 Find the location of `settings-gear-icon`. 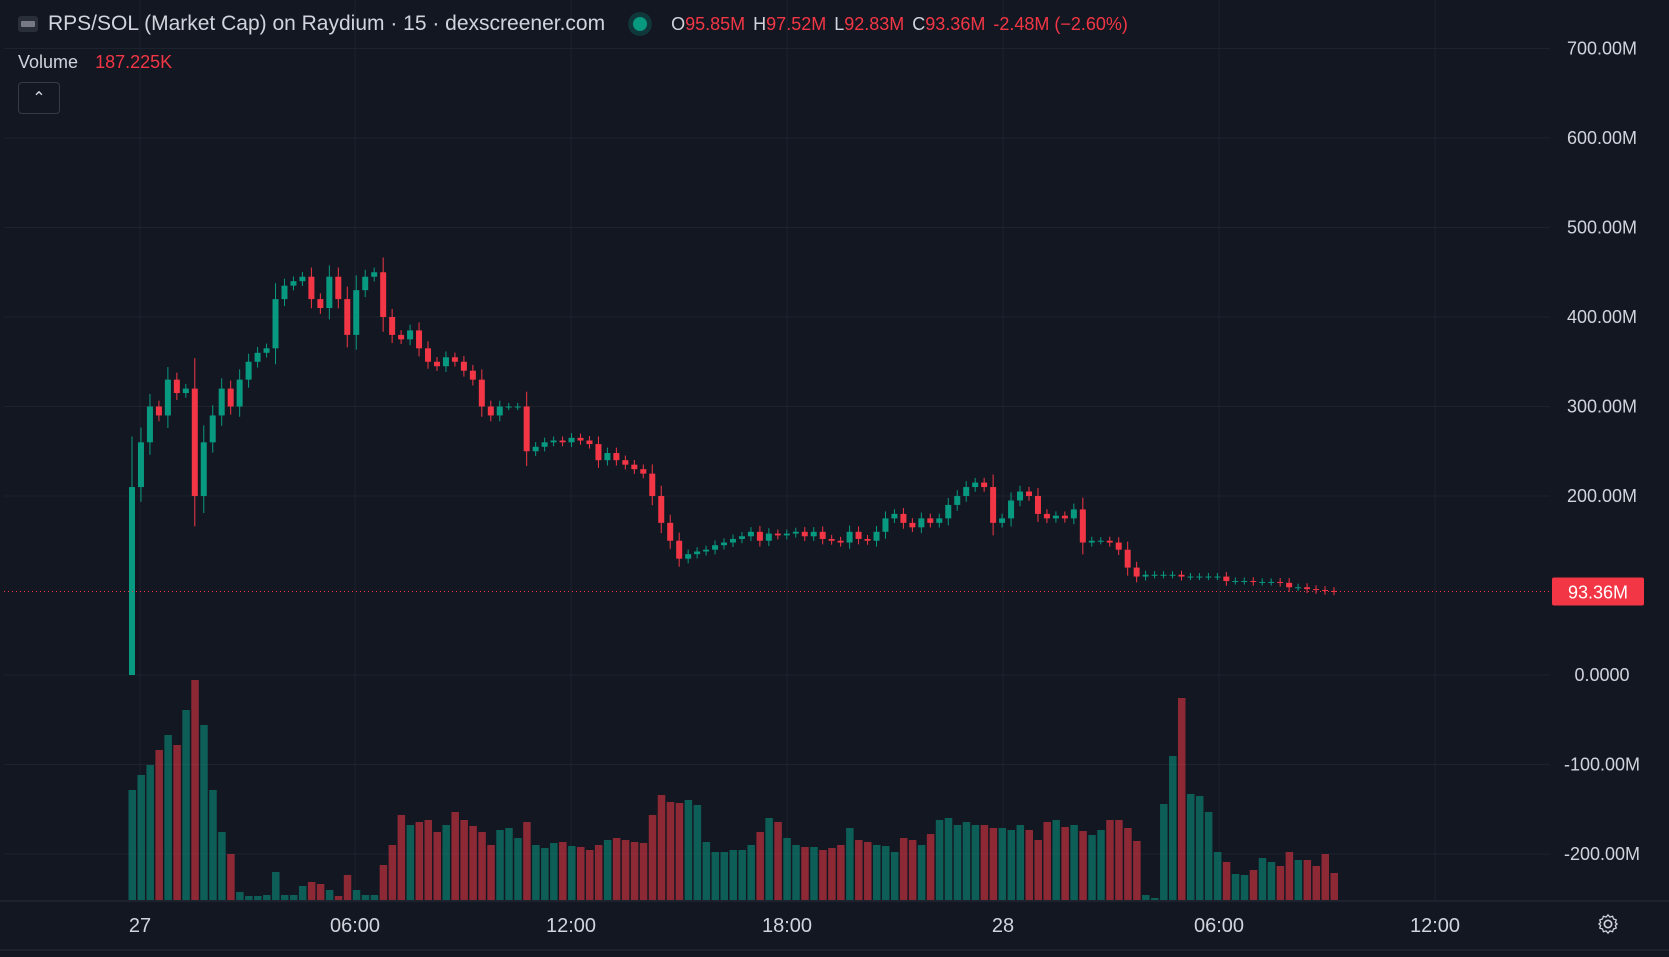

settings-gear-icon is located at coordinates (1608, 924).